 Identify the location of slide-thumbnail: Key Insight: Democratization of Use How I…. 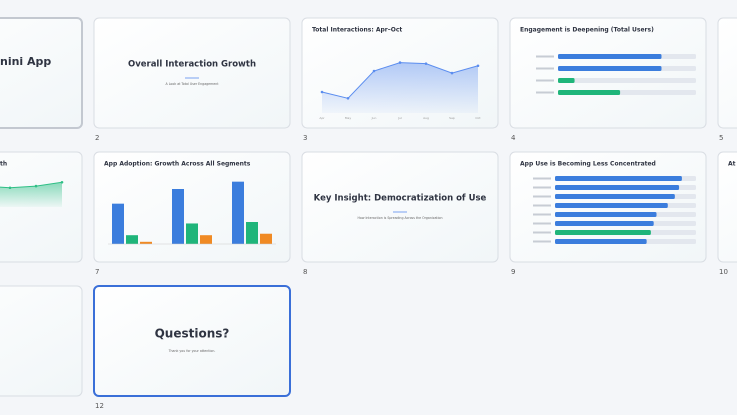
(400, 207).